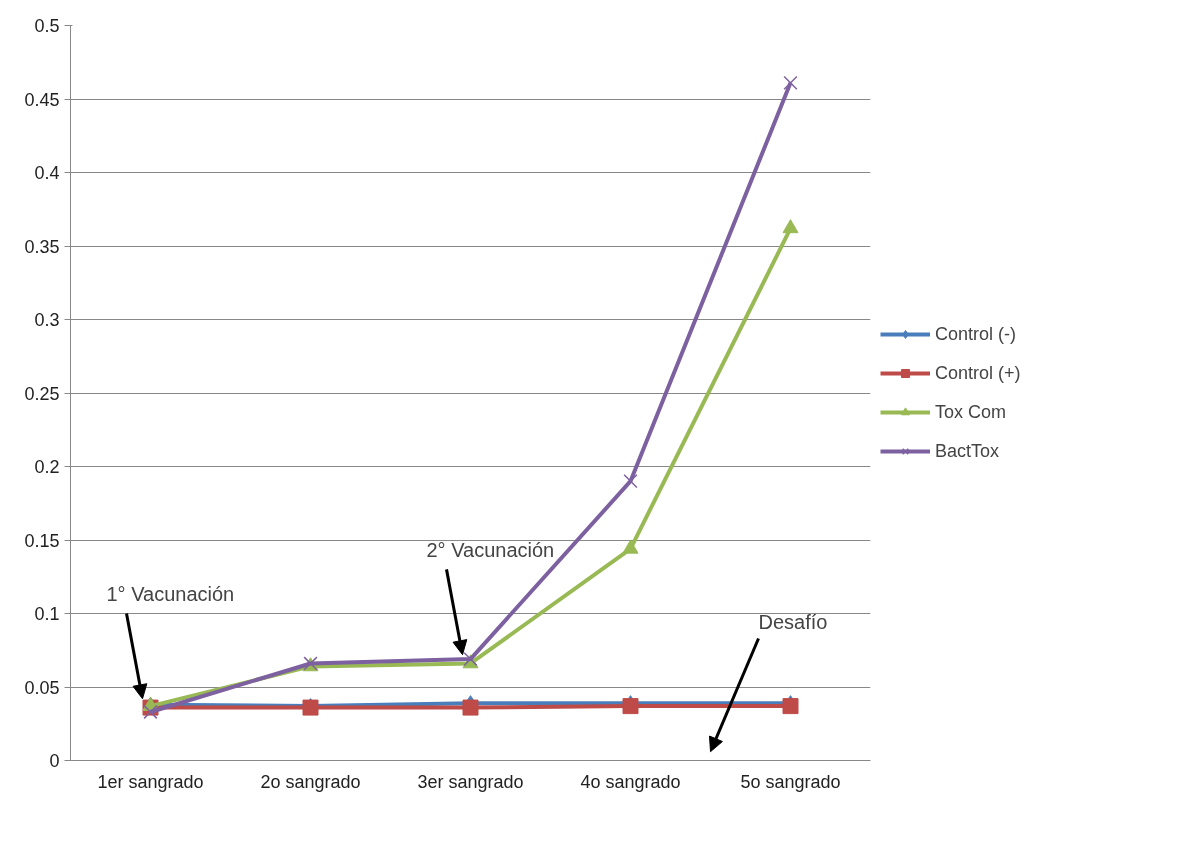  I want to click on x-tick-label: 2o sangrado, so click(310, 781).